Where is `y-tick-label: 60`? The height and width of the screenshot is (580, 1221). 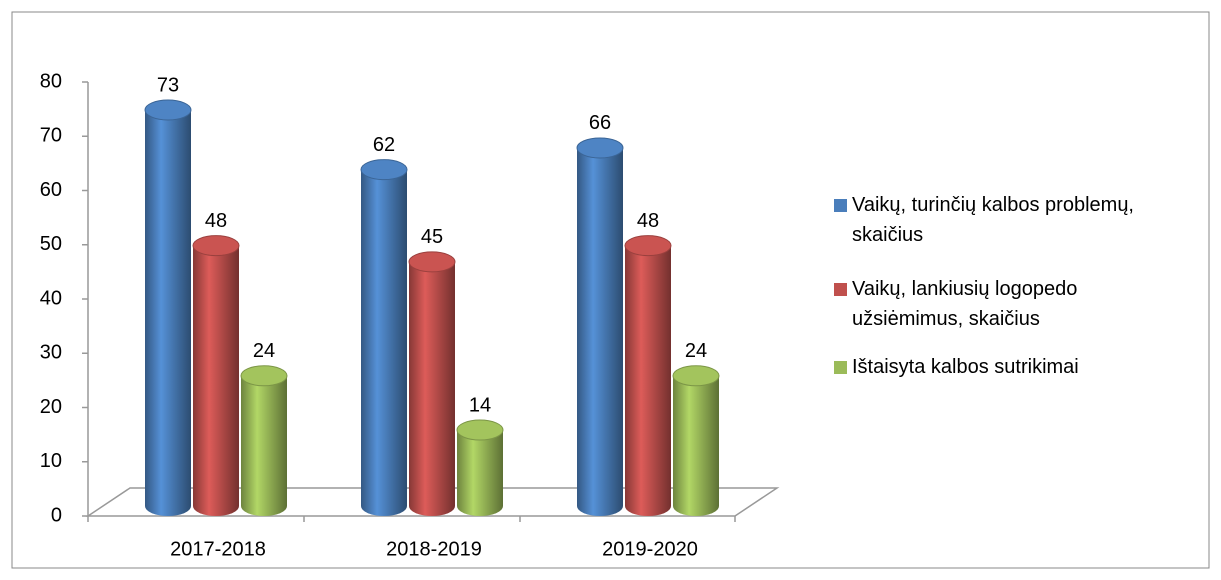 y-tick-label: 60 is located at coordinates (51, 190).